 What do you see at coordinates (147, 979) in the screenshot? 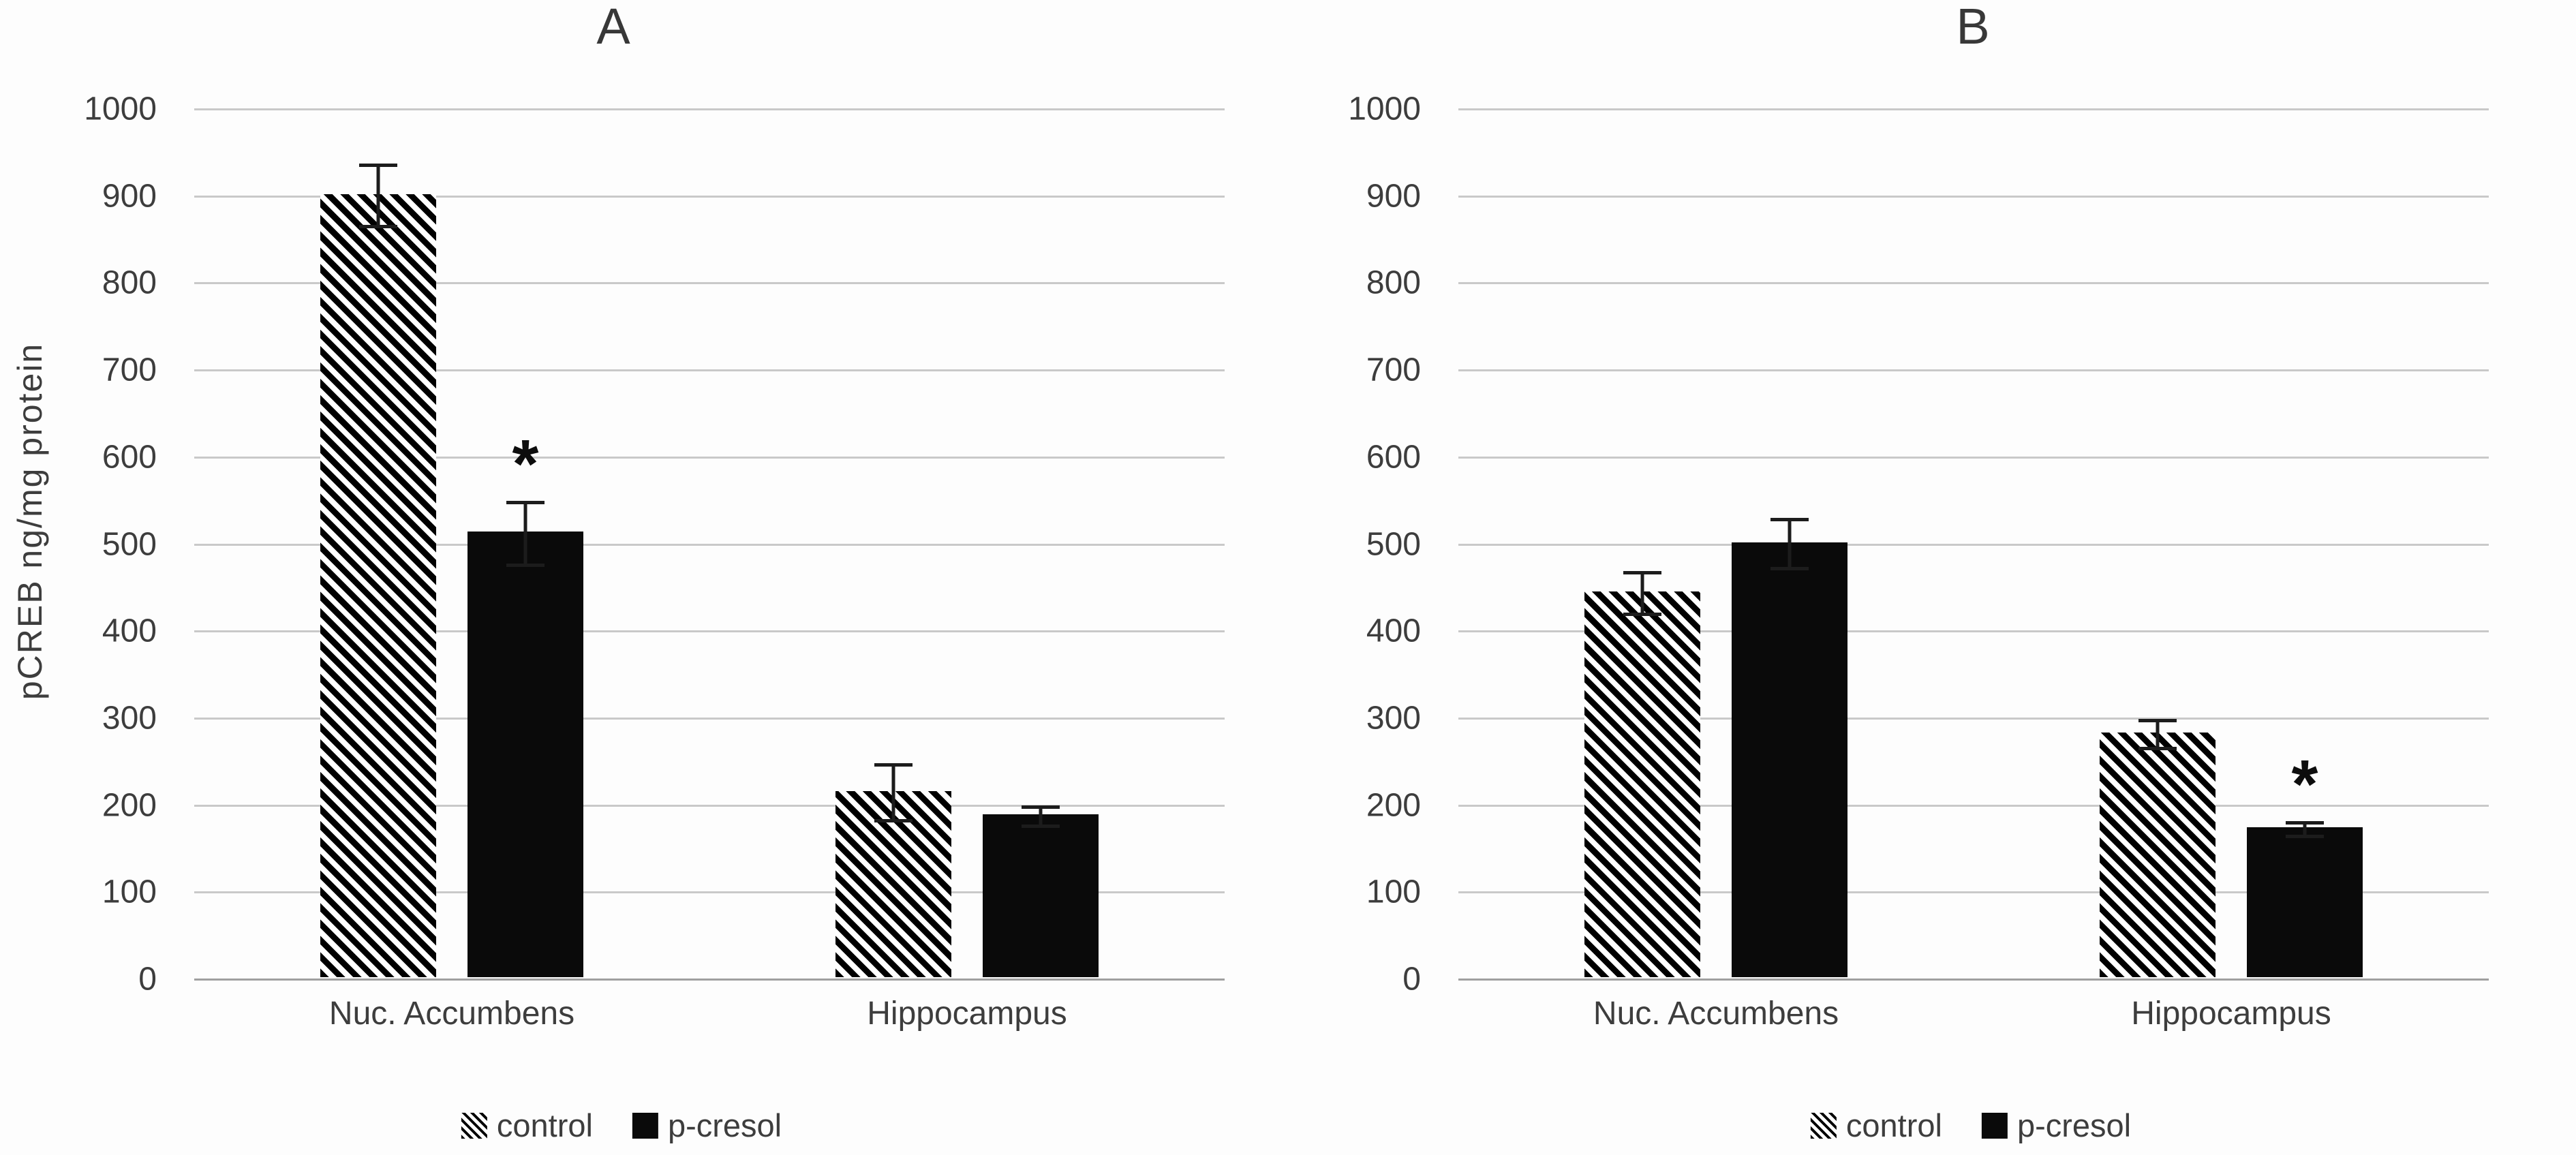
I see `y-tick-label: 0` at bounding box center [147, 979].